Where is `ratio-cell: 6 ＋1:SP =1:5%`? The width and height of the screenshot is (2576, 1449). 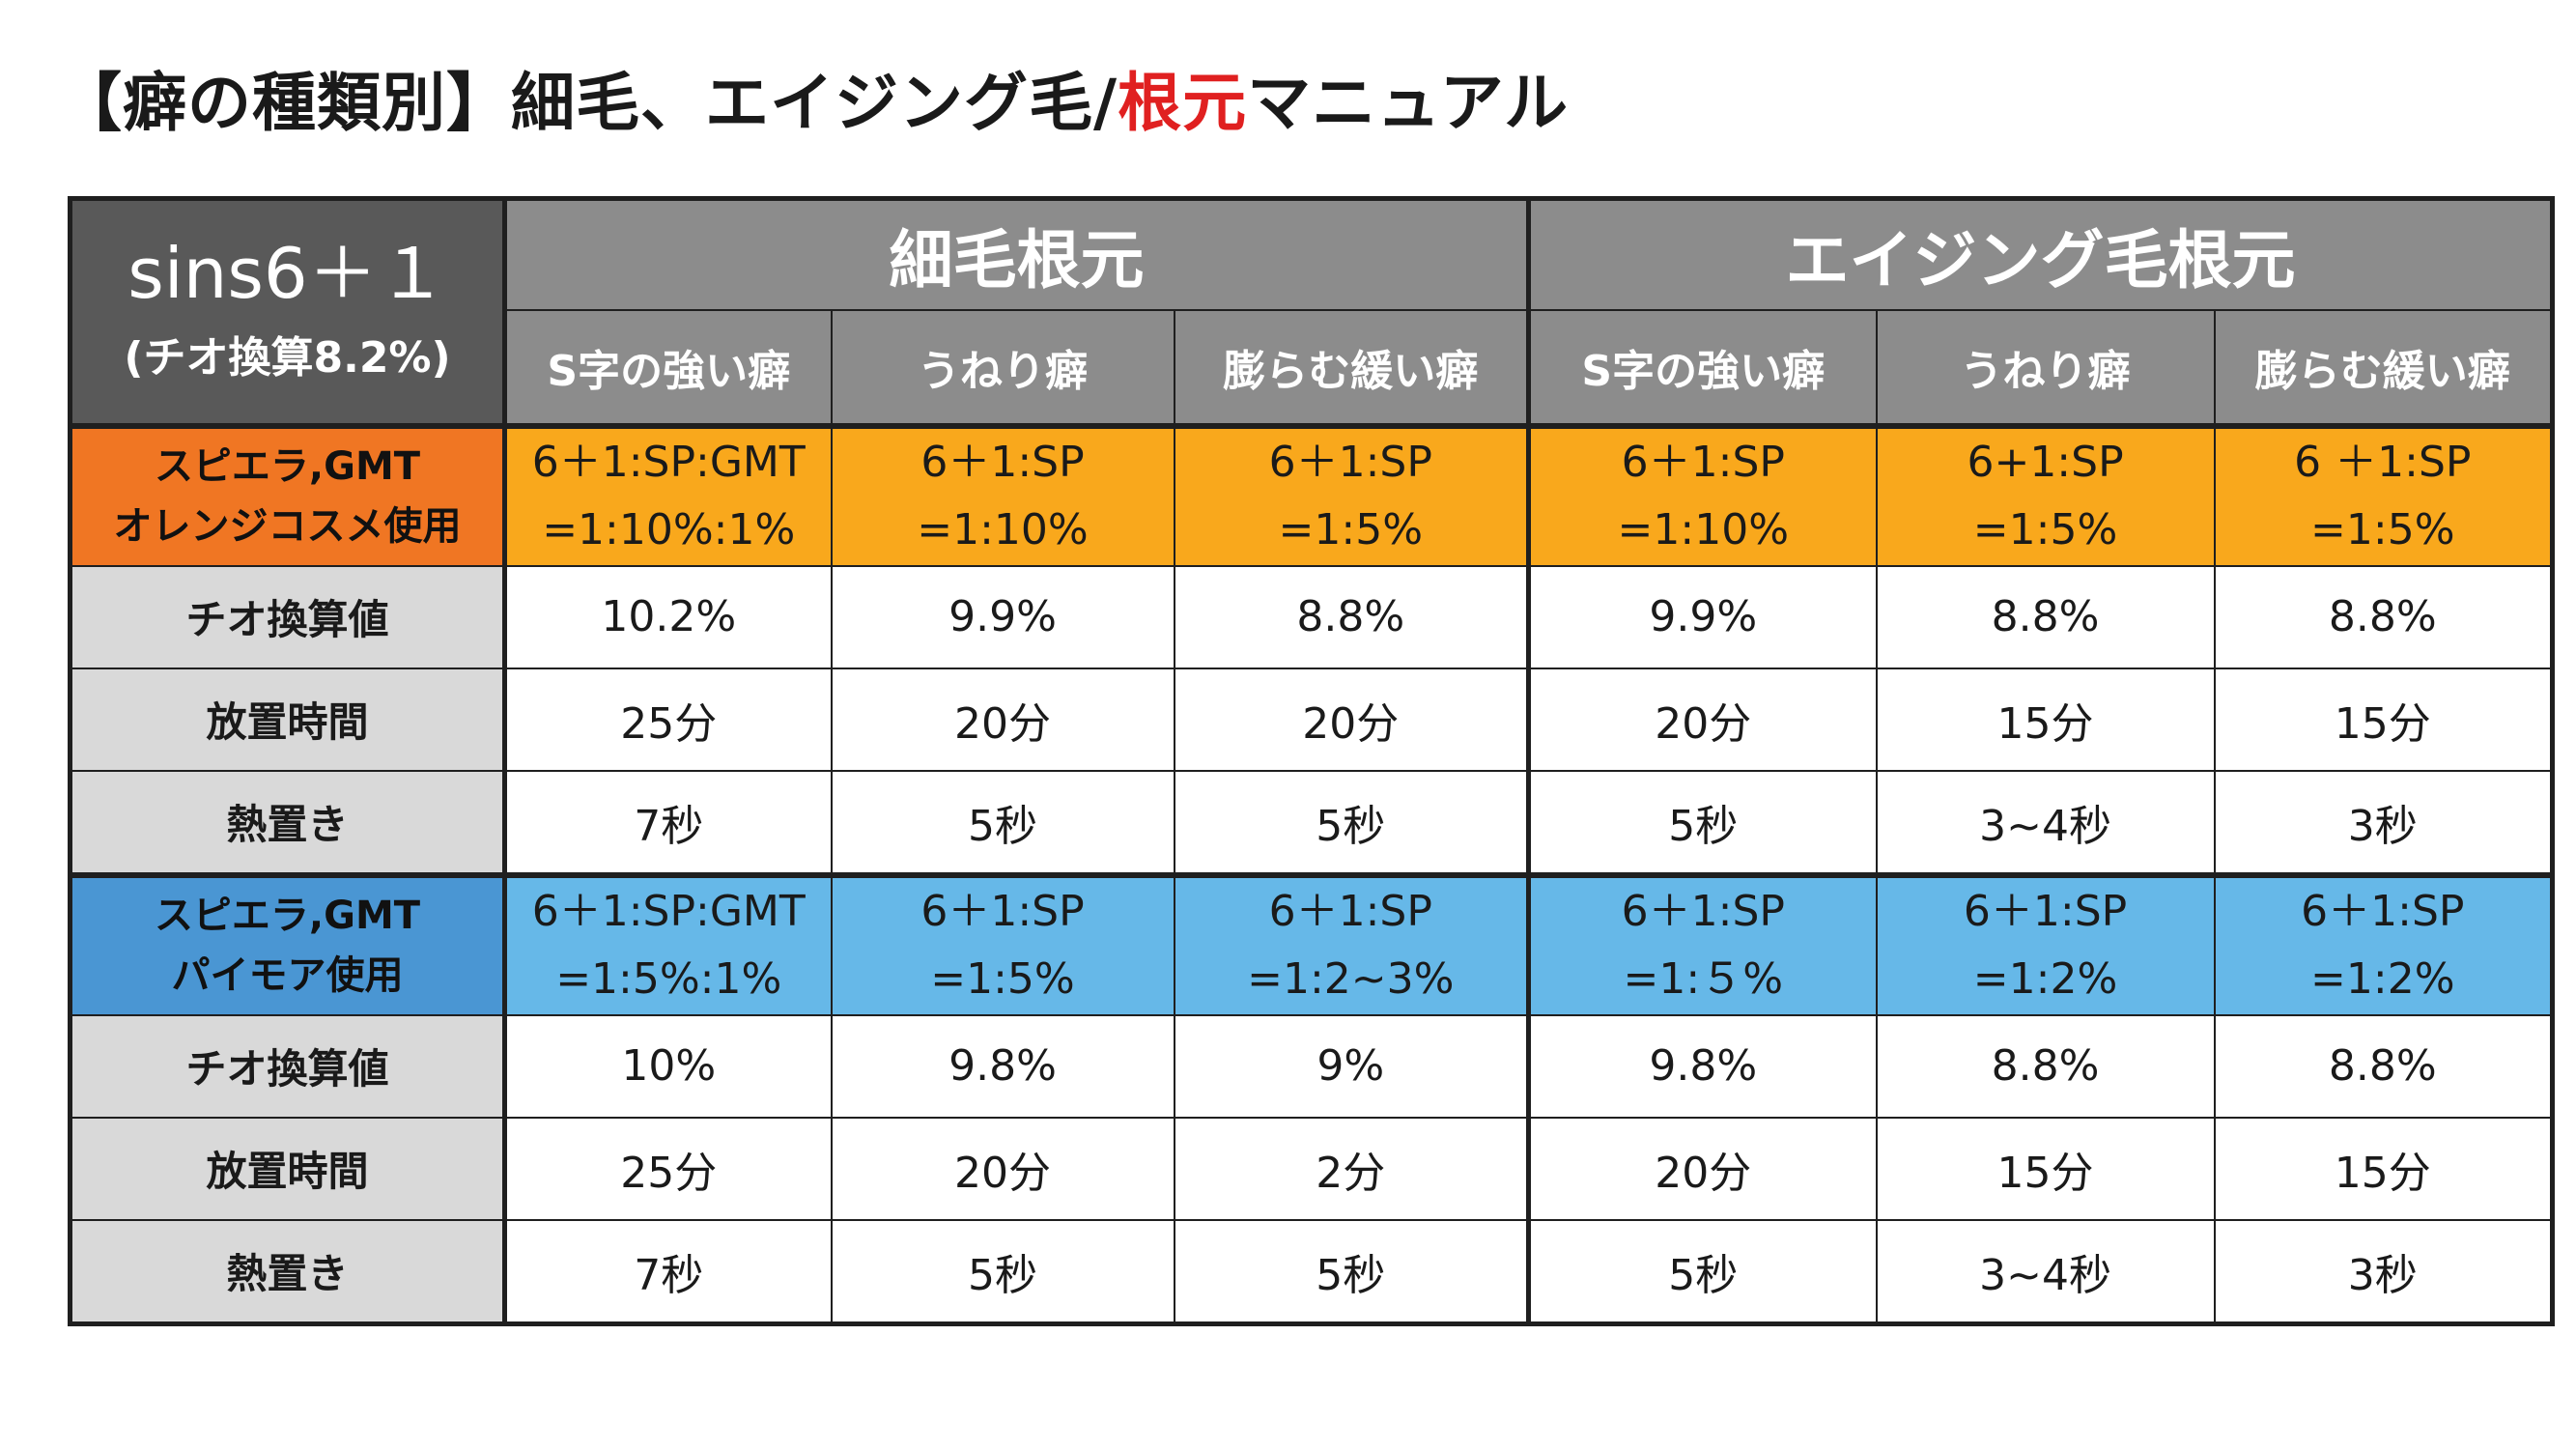
ratio-cell: 6 ＋1:SP =1:5% is located at coordinates (2384, 495).